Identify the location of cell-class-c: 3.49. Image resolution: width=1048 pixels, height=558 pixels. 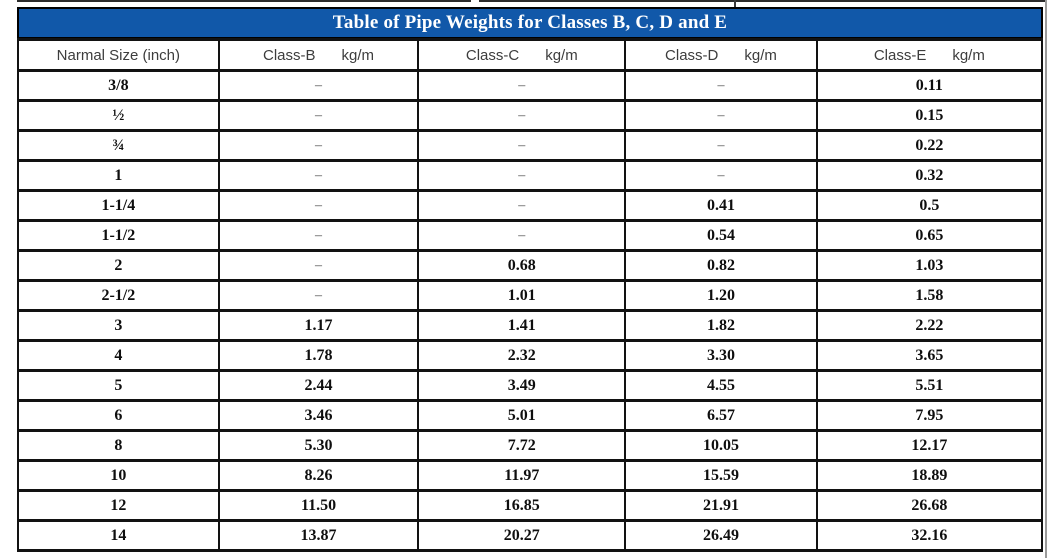
(522, 385).